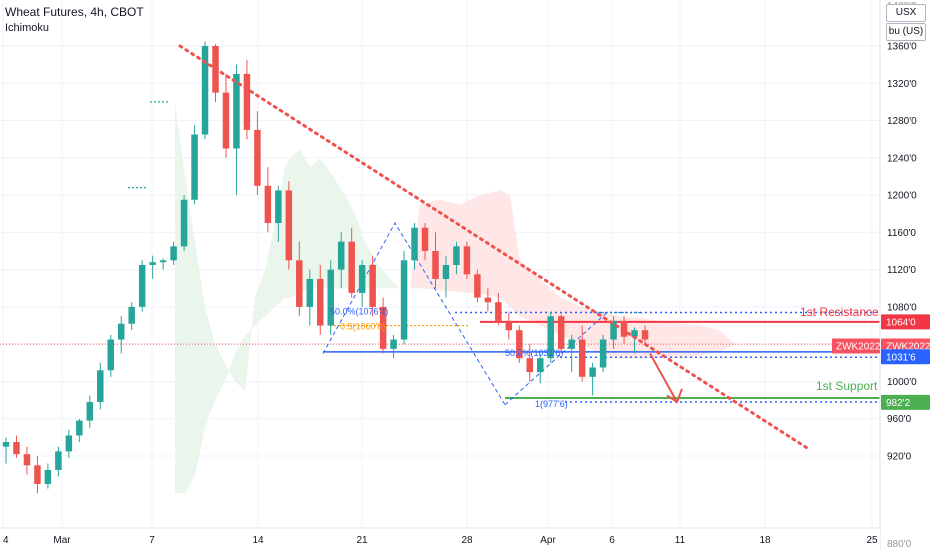  I want to click on fib-label-50-upper: 50.0%(1076'4), so click(359, 312).